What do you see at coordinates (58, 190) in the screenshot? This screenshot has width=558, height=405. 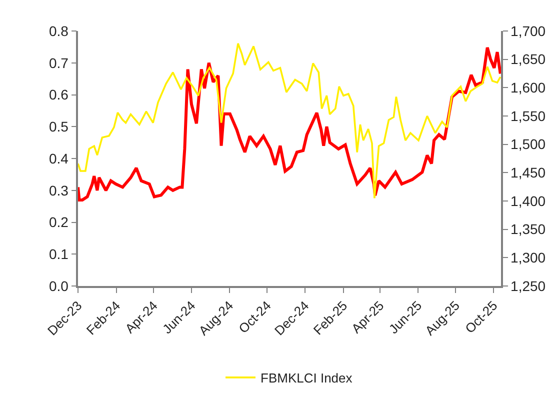 I see `y-tick-label: 0.3` at bounding box center [58, 190].